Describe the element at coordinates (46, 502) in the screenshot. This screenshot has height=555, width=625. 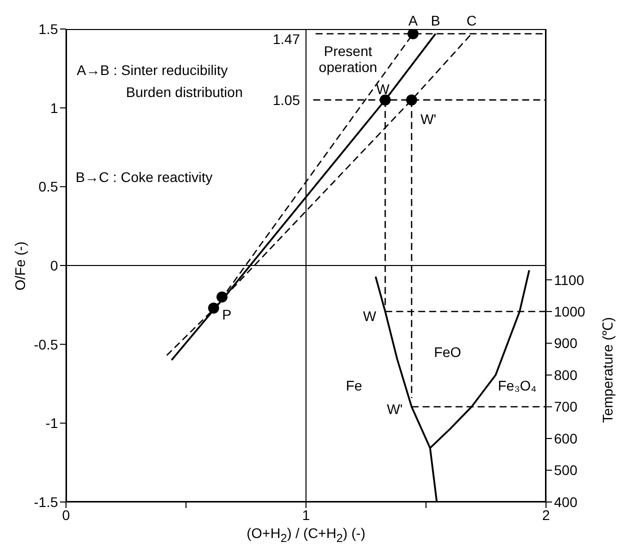
I see `y-tick-label: -1.5` at that location.